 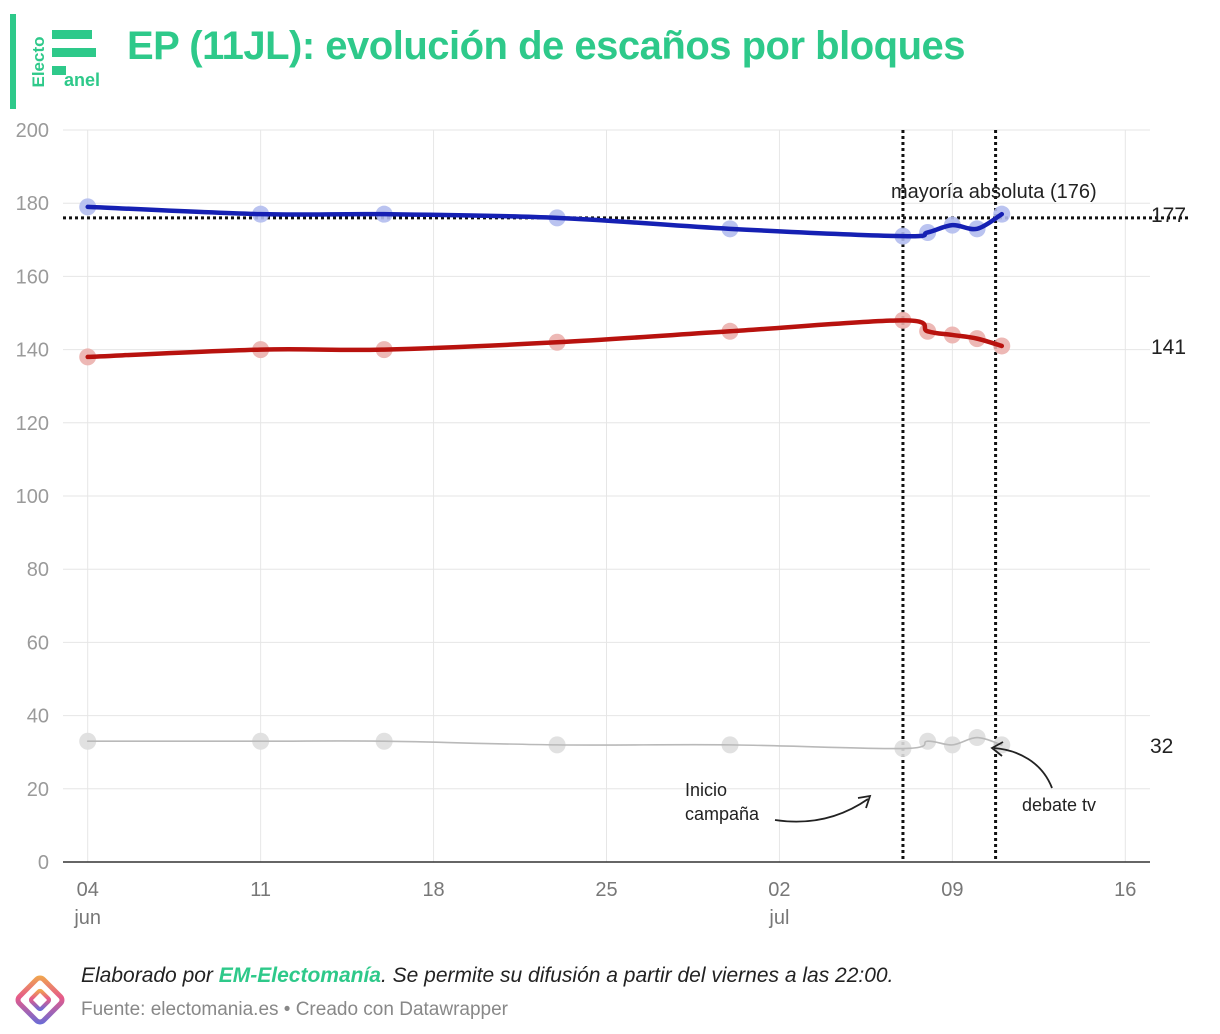 I want to click on x-tick-label: 11, so click(x=260, y=890).